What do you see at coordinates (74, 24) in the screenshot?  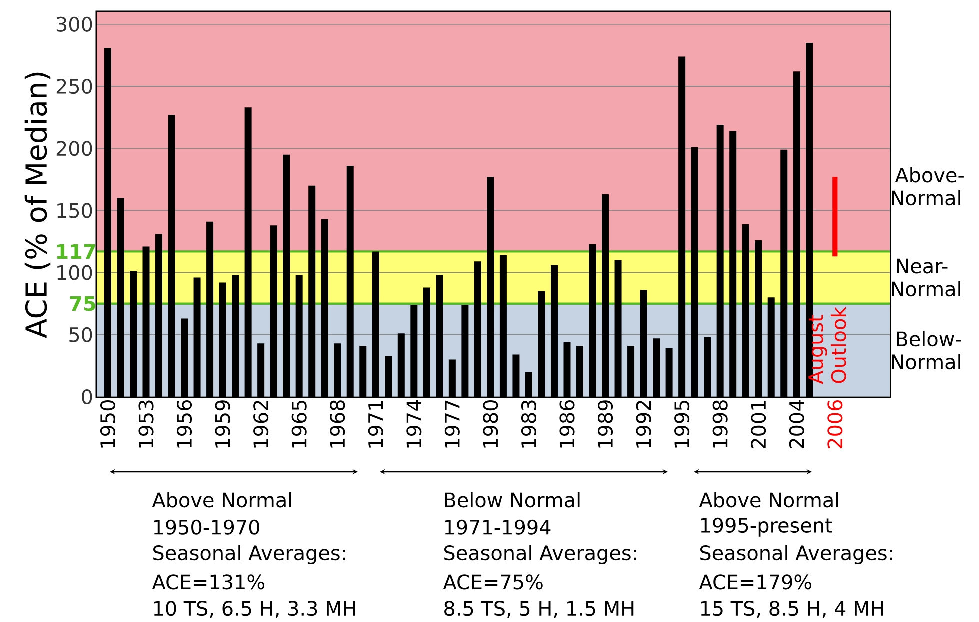 I see `y-tick-label: 300` at bounding box center [74, 24].